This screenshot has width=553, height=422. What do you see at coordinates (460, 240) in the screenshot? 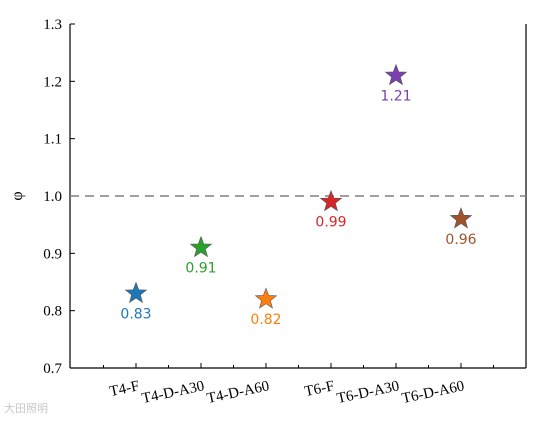
I see `data-label: 0.96` at bounding box center [460, 240].